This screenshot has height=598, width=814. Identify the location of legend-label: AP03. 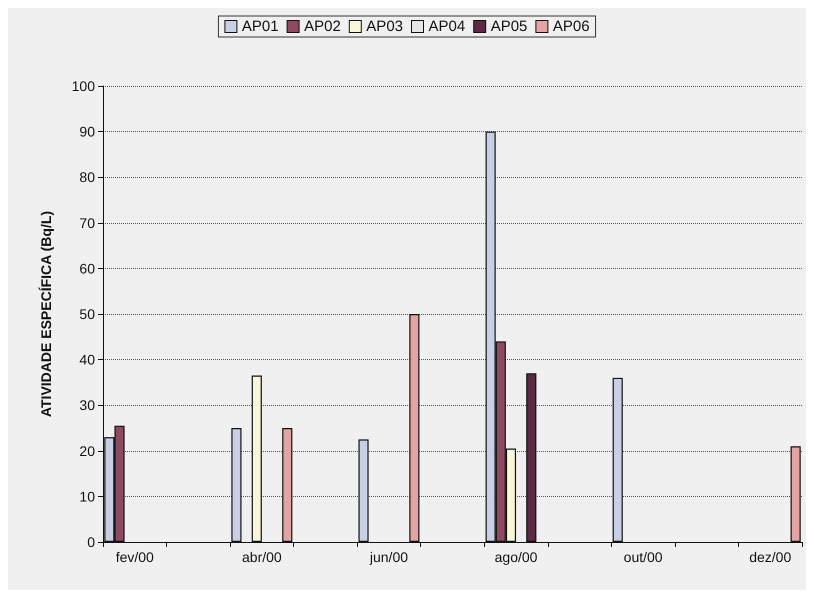
(385, 26).